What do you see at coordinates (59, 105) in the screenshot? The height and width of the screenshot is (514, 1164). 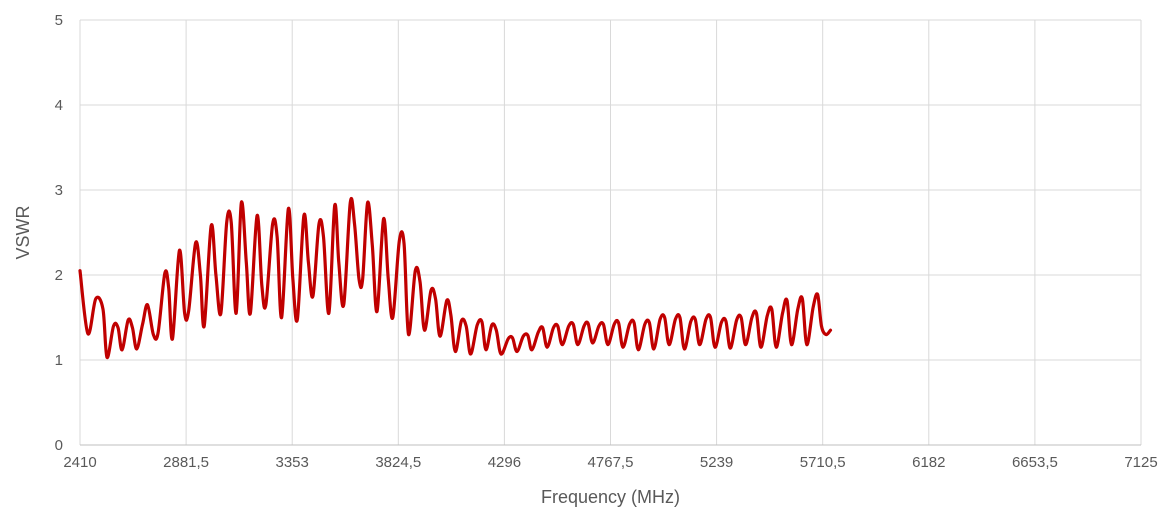 I see `y-tick-label: 4` at bounding box center [59, 105].